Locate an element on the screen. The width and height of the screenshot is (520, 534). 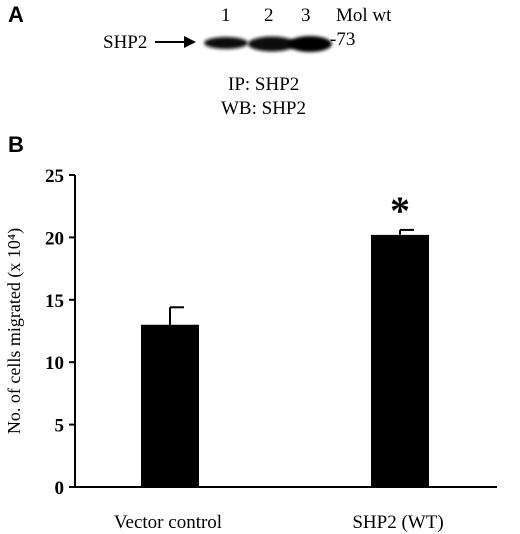
panel-b-letter: B is located at coordinates (16, 144).